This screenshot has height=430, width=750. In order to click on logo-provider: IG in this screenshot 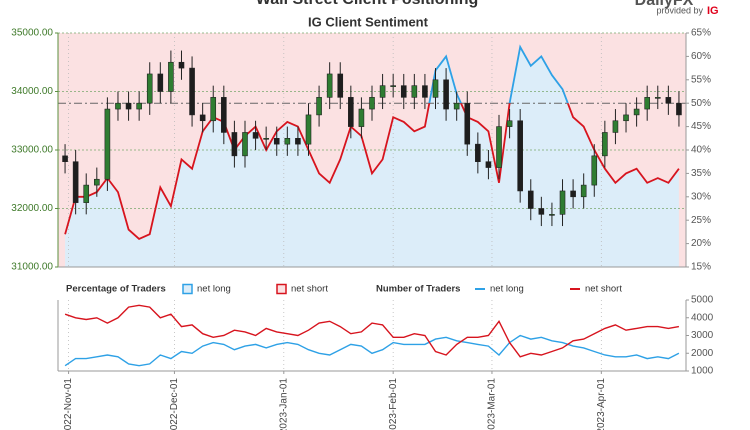, I will do `click(713, 11)`.